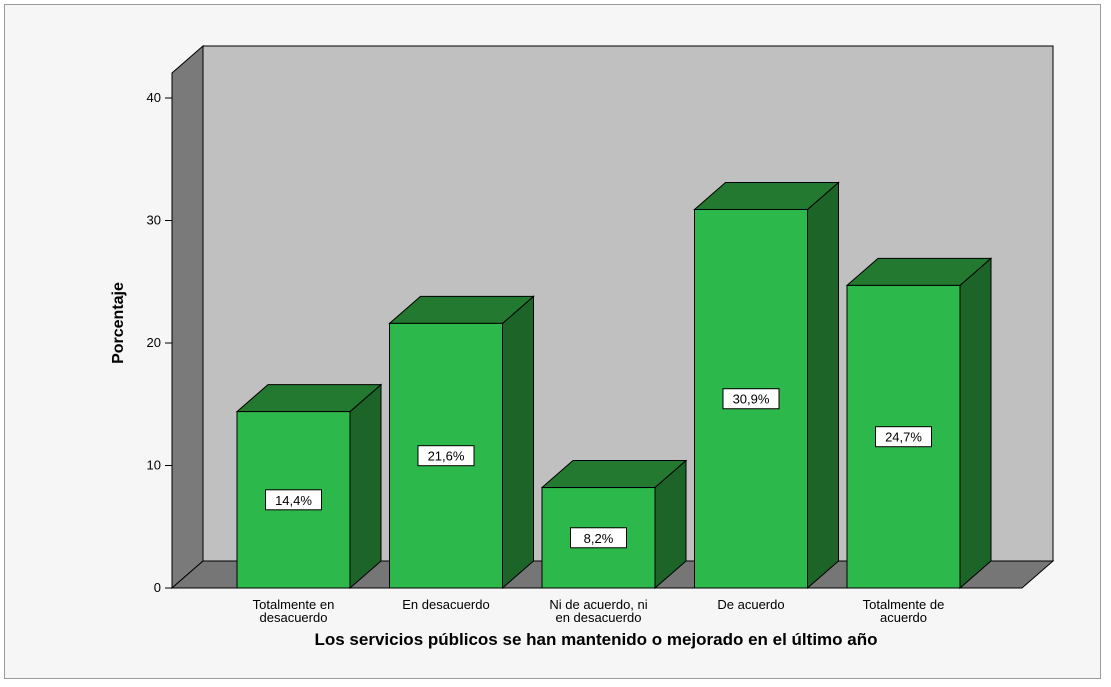 The width and height of the screenshot is (1111, 687). Describe the element at coordinates (154, 97) in the screenshot. I see `y-tick-label-40: 40` at that location.